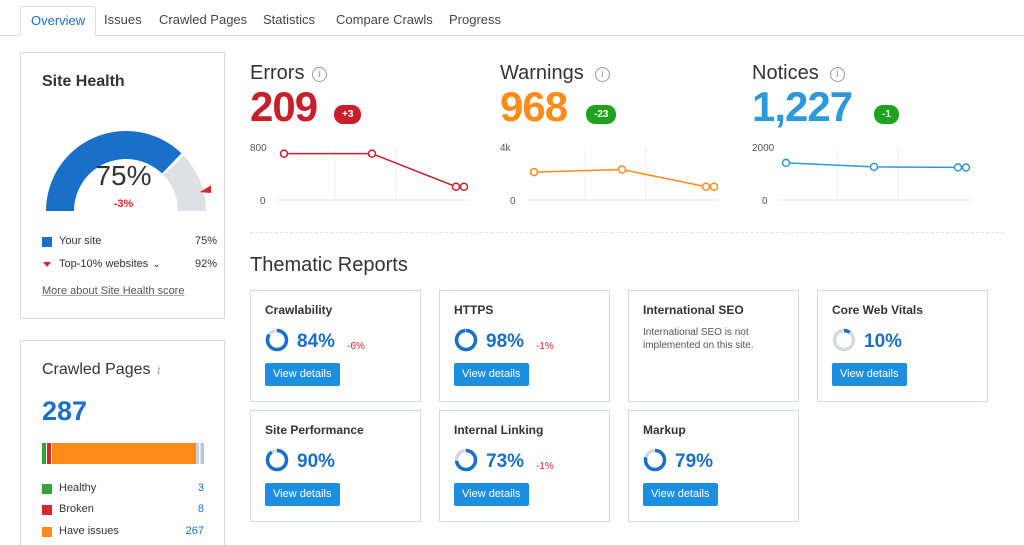  What do you see at coordinates (83, 81) in the screenshot?
I see `site-health-title: Site Health` at bounding box center [83, 81].